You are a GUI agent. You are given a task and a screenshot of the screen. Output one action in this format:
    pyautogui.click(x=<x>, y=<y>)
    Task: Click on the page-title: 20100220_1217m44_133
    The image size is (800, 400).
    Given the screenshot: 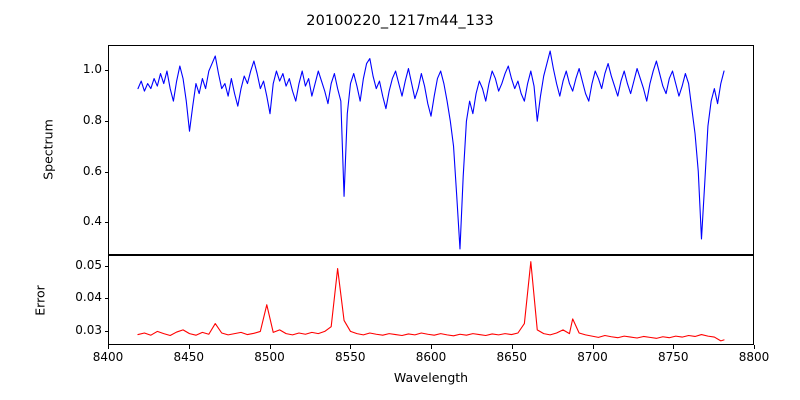 What is the action you would take?
    pyautogui.click(x=400, y=21)
    